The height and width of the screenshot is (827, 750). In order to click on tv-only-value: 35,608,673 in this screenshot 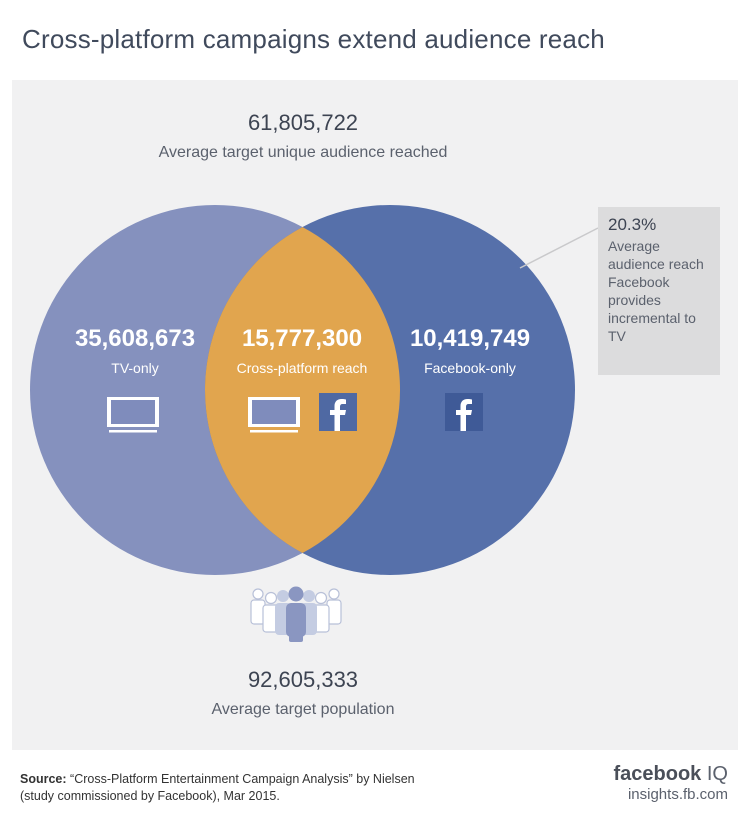, I will do `click(135, 338)`.